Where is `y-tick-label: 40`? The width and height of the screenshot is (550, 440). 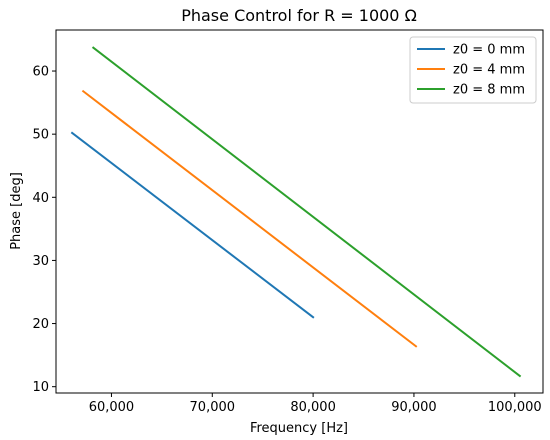 y-tick-label: 40 is located at coordinates (40, 198).